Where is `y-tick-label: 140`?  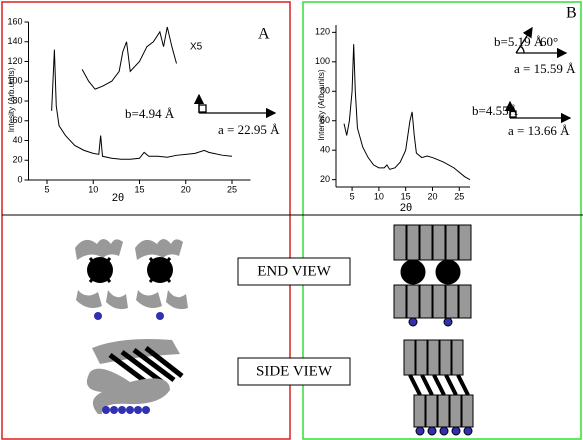
y-tick-label: 140 is located at coordinates (14, 41).